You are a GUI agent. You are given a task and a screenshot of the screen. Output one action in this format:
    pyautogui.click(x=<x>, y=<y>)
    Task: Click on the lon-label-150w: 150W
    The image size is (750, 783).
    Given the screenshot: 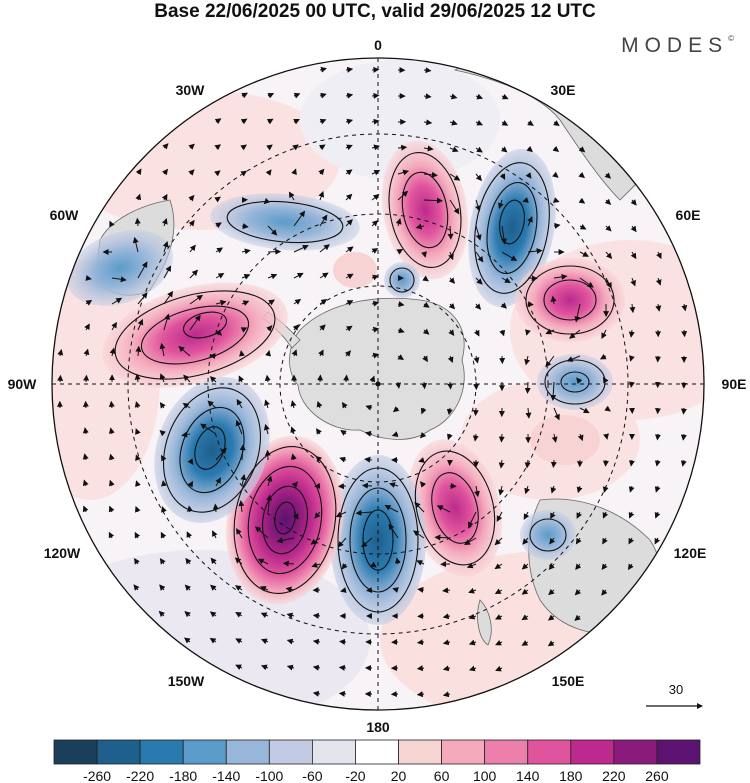 What is the action you would take?
    pyautogui.click(x=186, y=681)
    